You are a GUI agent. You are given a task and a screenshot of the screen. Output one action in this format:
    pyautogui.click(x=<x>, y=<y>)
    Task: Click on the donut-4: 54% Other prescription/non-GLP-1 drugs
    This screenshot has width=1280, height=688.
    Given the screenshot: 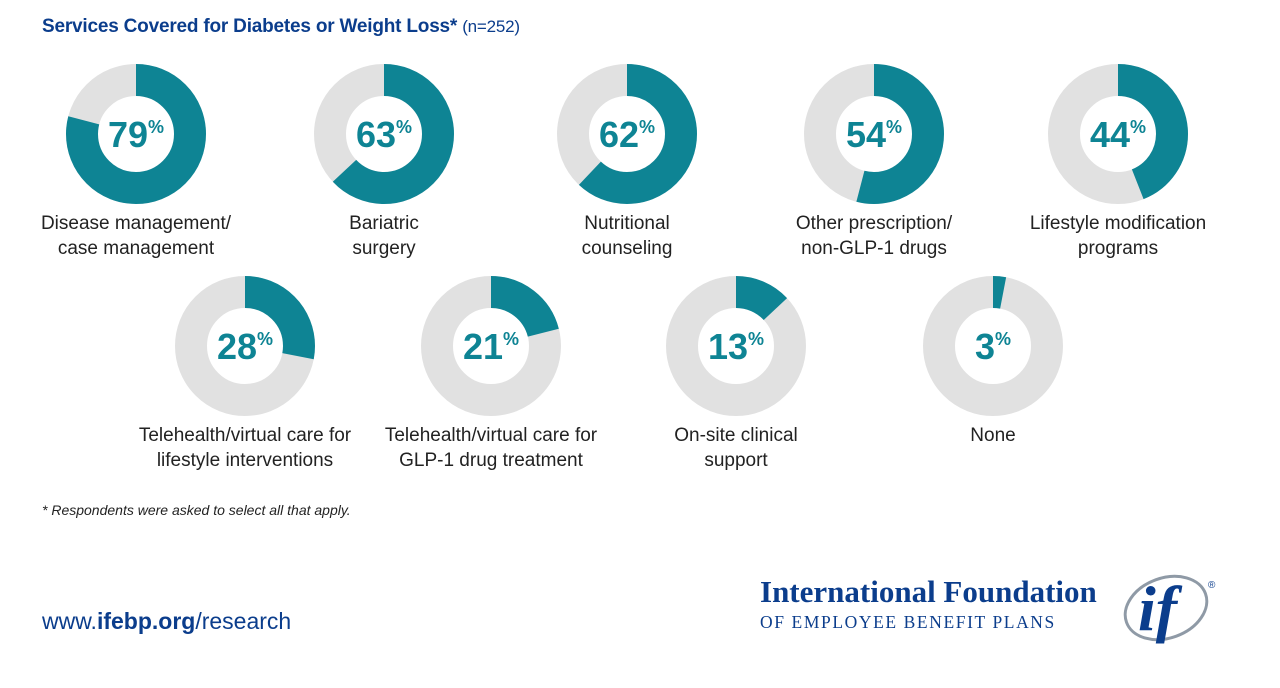 What is the action you would take?
    pyautogui.click(x=874, y=161)
    